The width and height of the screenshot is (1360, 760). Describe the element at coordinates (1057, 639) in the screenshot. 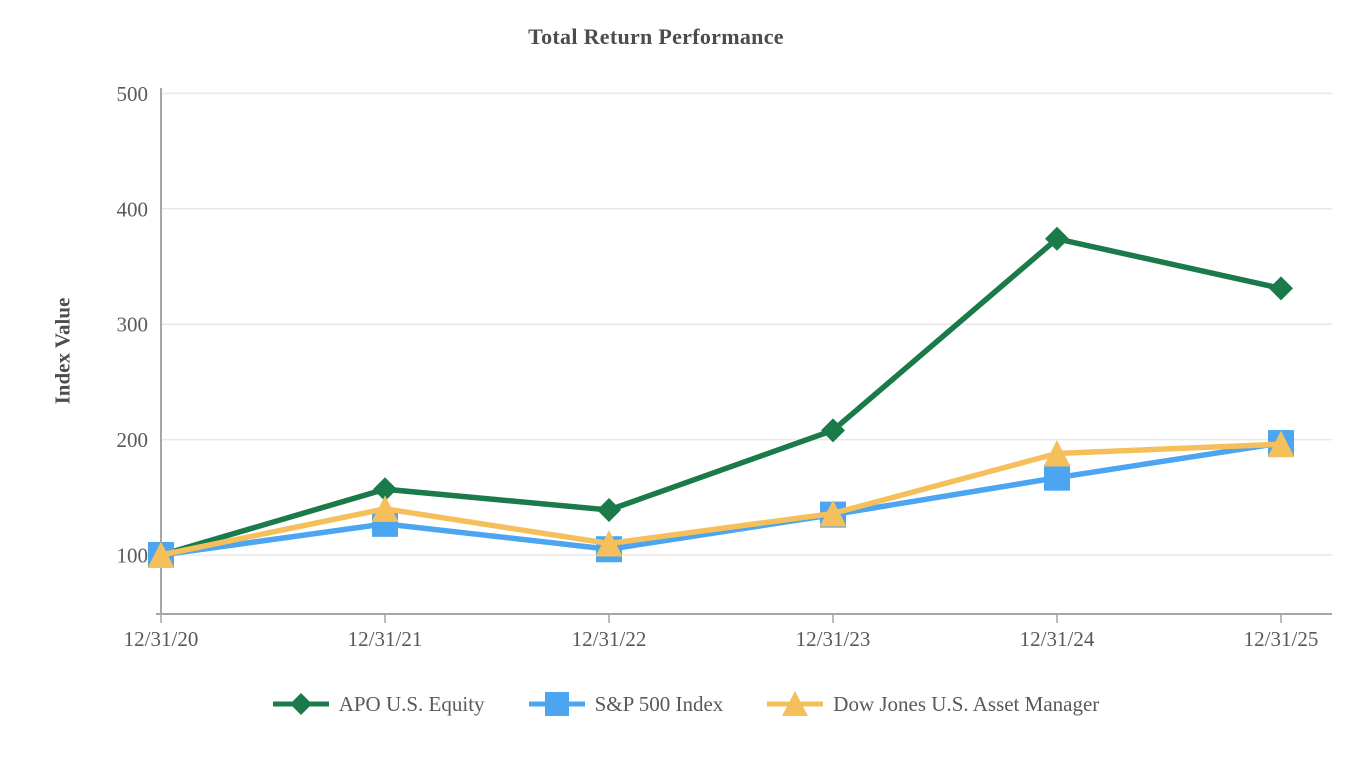

I see `x-tick-label-4: 12/31/24` at that location.